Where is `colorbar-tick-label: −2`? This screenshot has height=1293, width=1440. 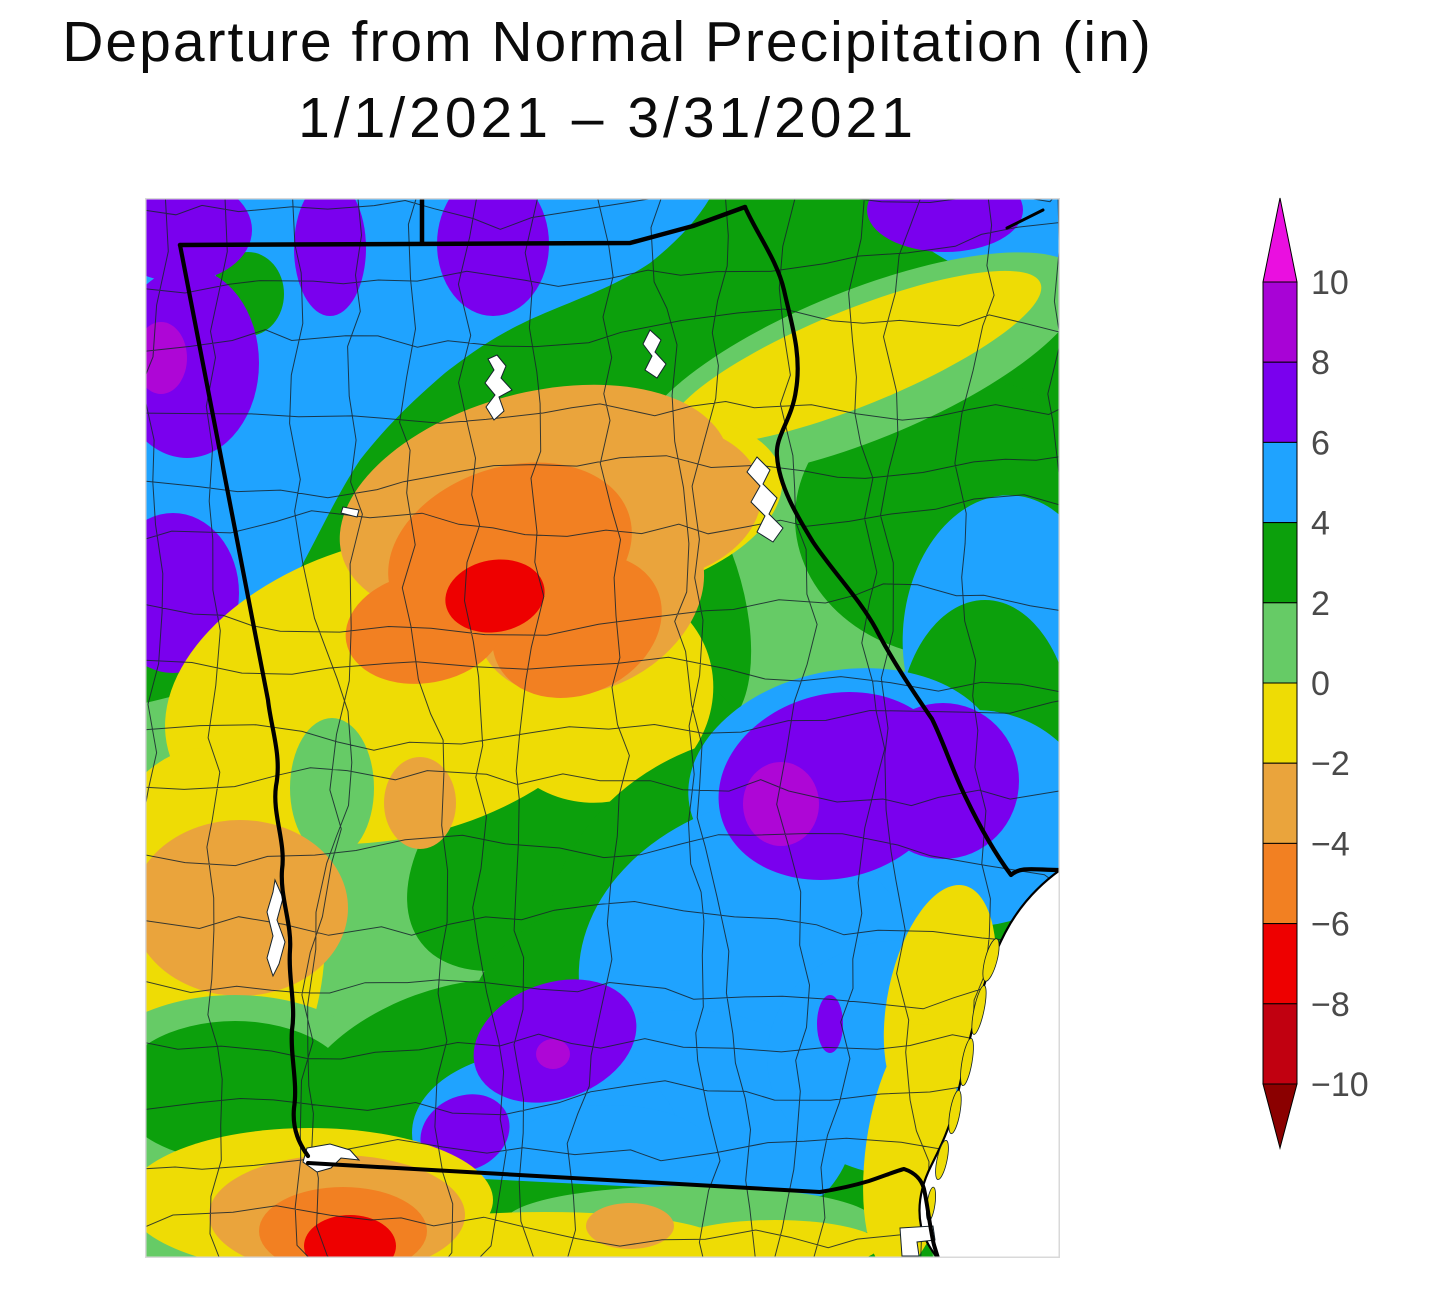 colorbar-tick-label: −2 is located at coordinates (1330, 764).